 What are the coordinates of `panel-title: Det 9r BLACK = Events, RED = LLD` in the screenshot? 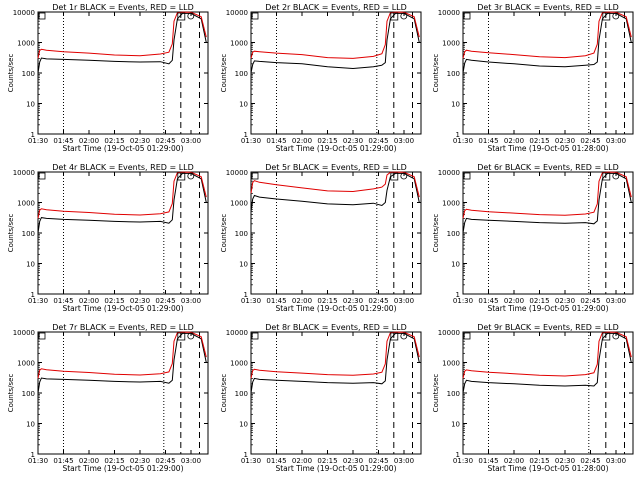 It's located at (548, 327).